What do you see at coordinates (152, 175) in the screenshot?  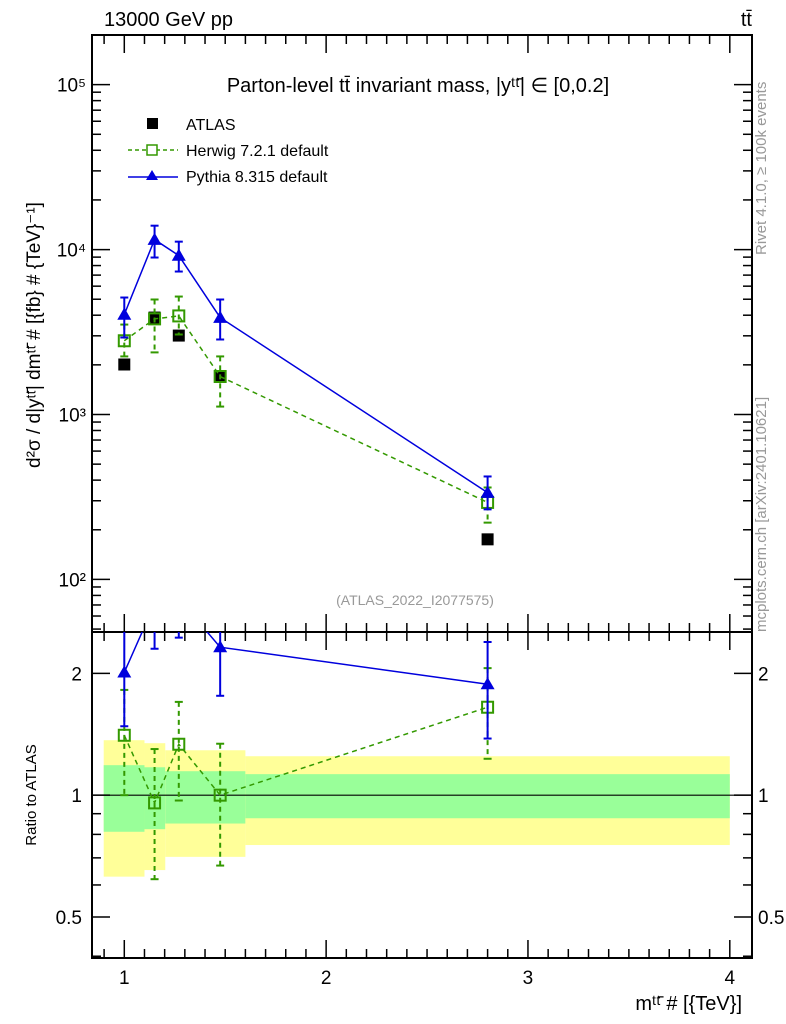 I see `legend-marker-pythia` at bounding box center [152, 175].